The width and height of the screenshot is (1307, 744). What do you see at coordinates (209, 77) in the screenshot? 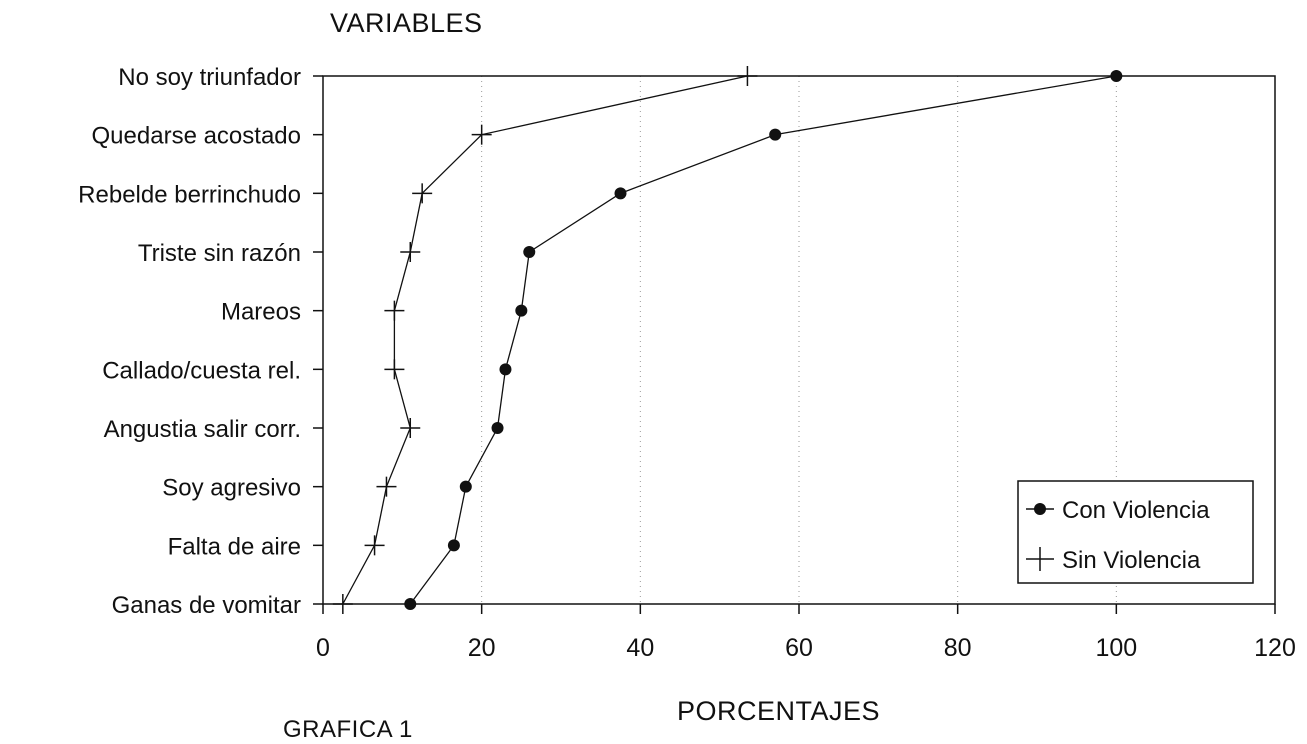
I see `y-tick-label: No soy triunfador` at bounding box center [209, 77].